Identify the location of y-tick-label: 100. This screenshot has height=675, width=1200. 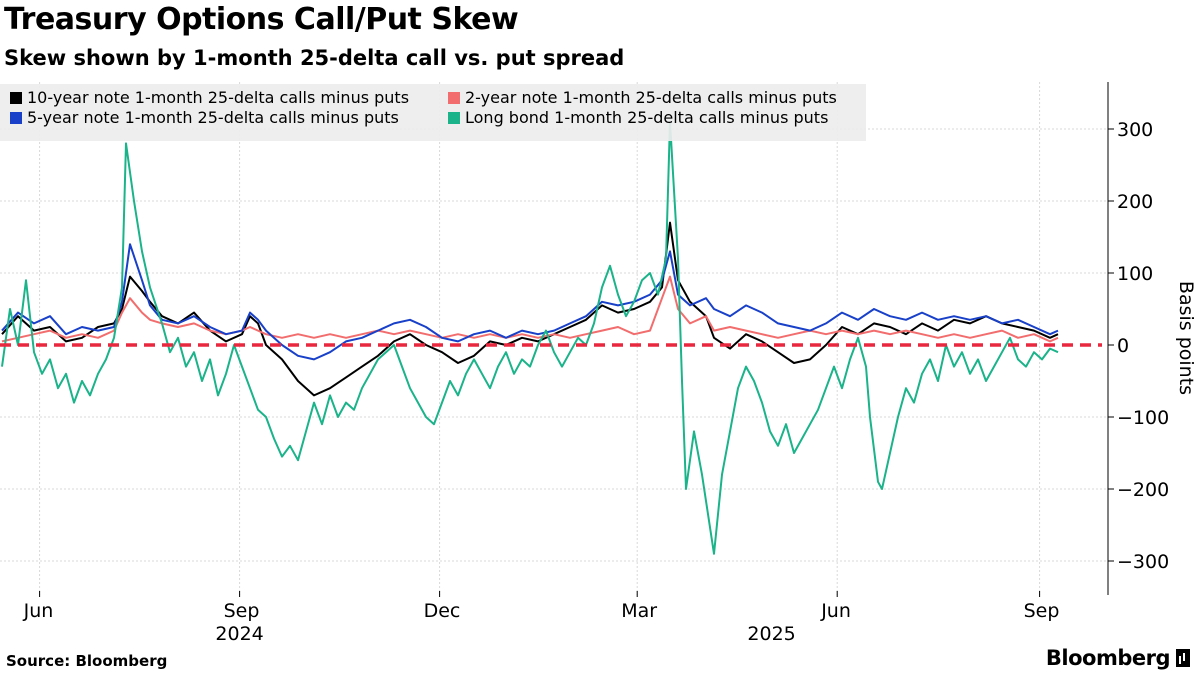
(1135, 274).